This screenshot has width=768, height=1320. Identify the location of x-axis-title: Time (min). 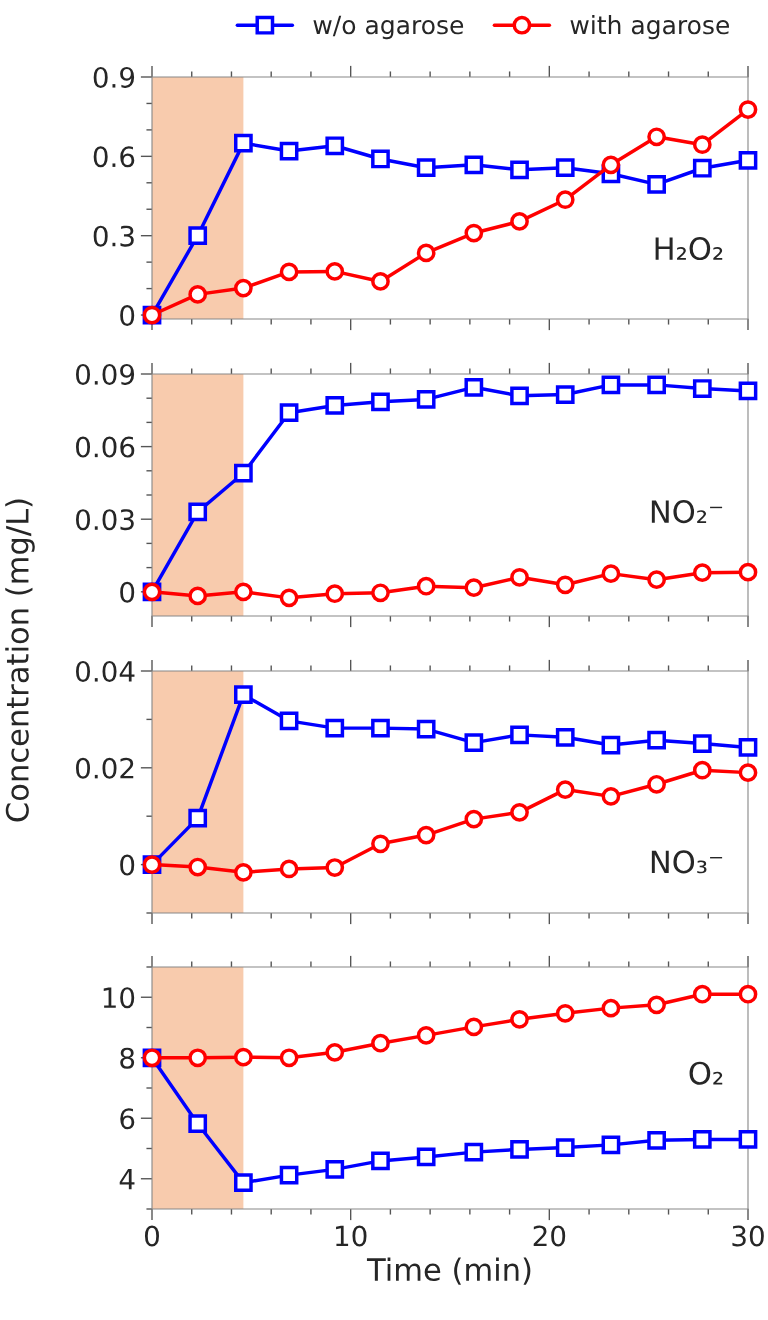
(448, 1271).